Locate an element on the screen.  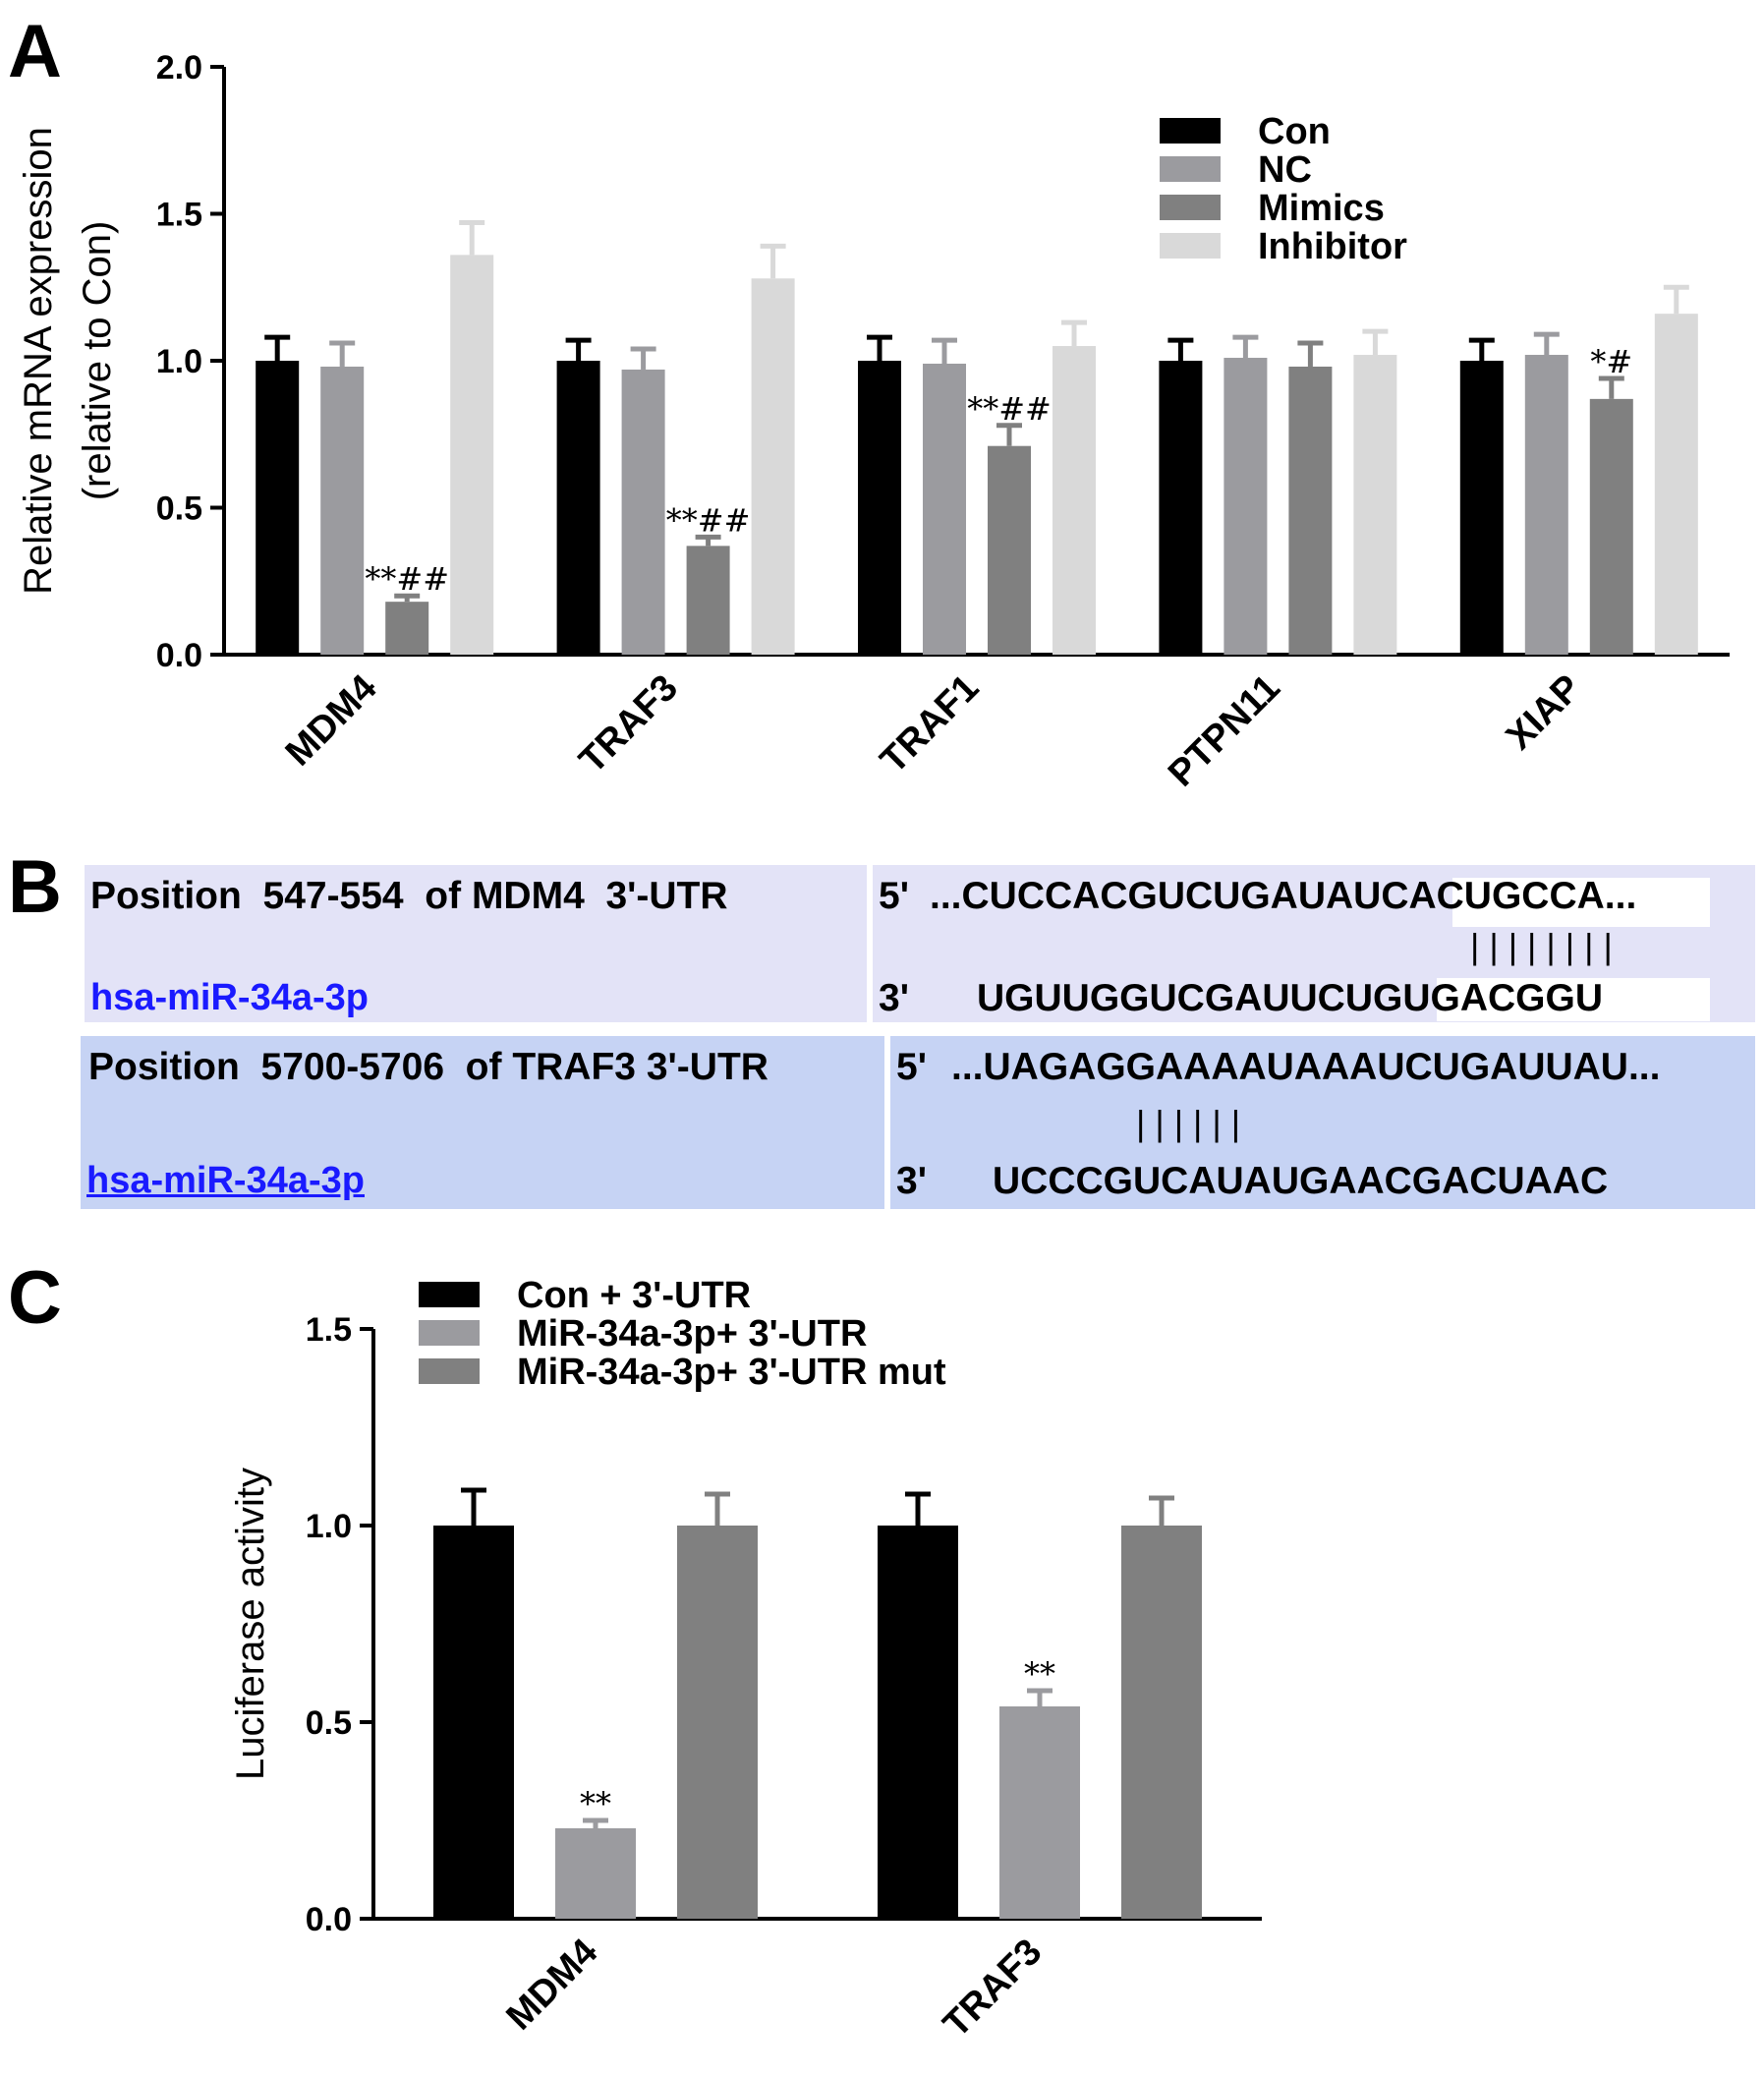
panel-b-row1-highlight is located at coordinates (1581, 902).